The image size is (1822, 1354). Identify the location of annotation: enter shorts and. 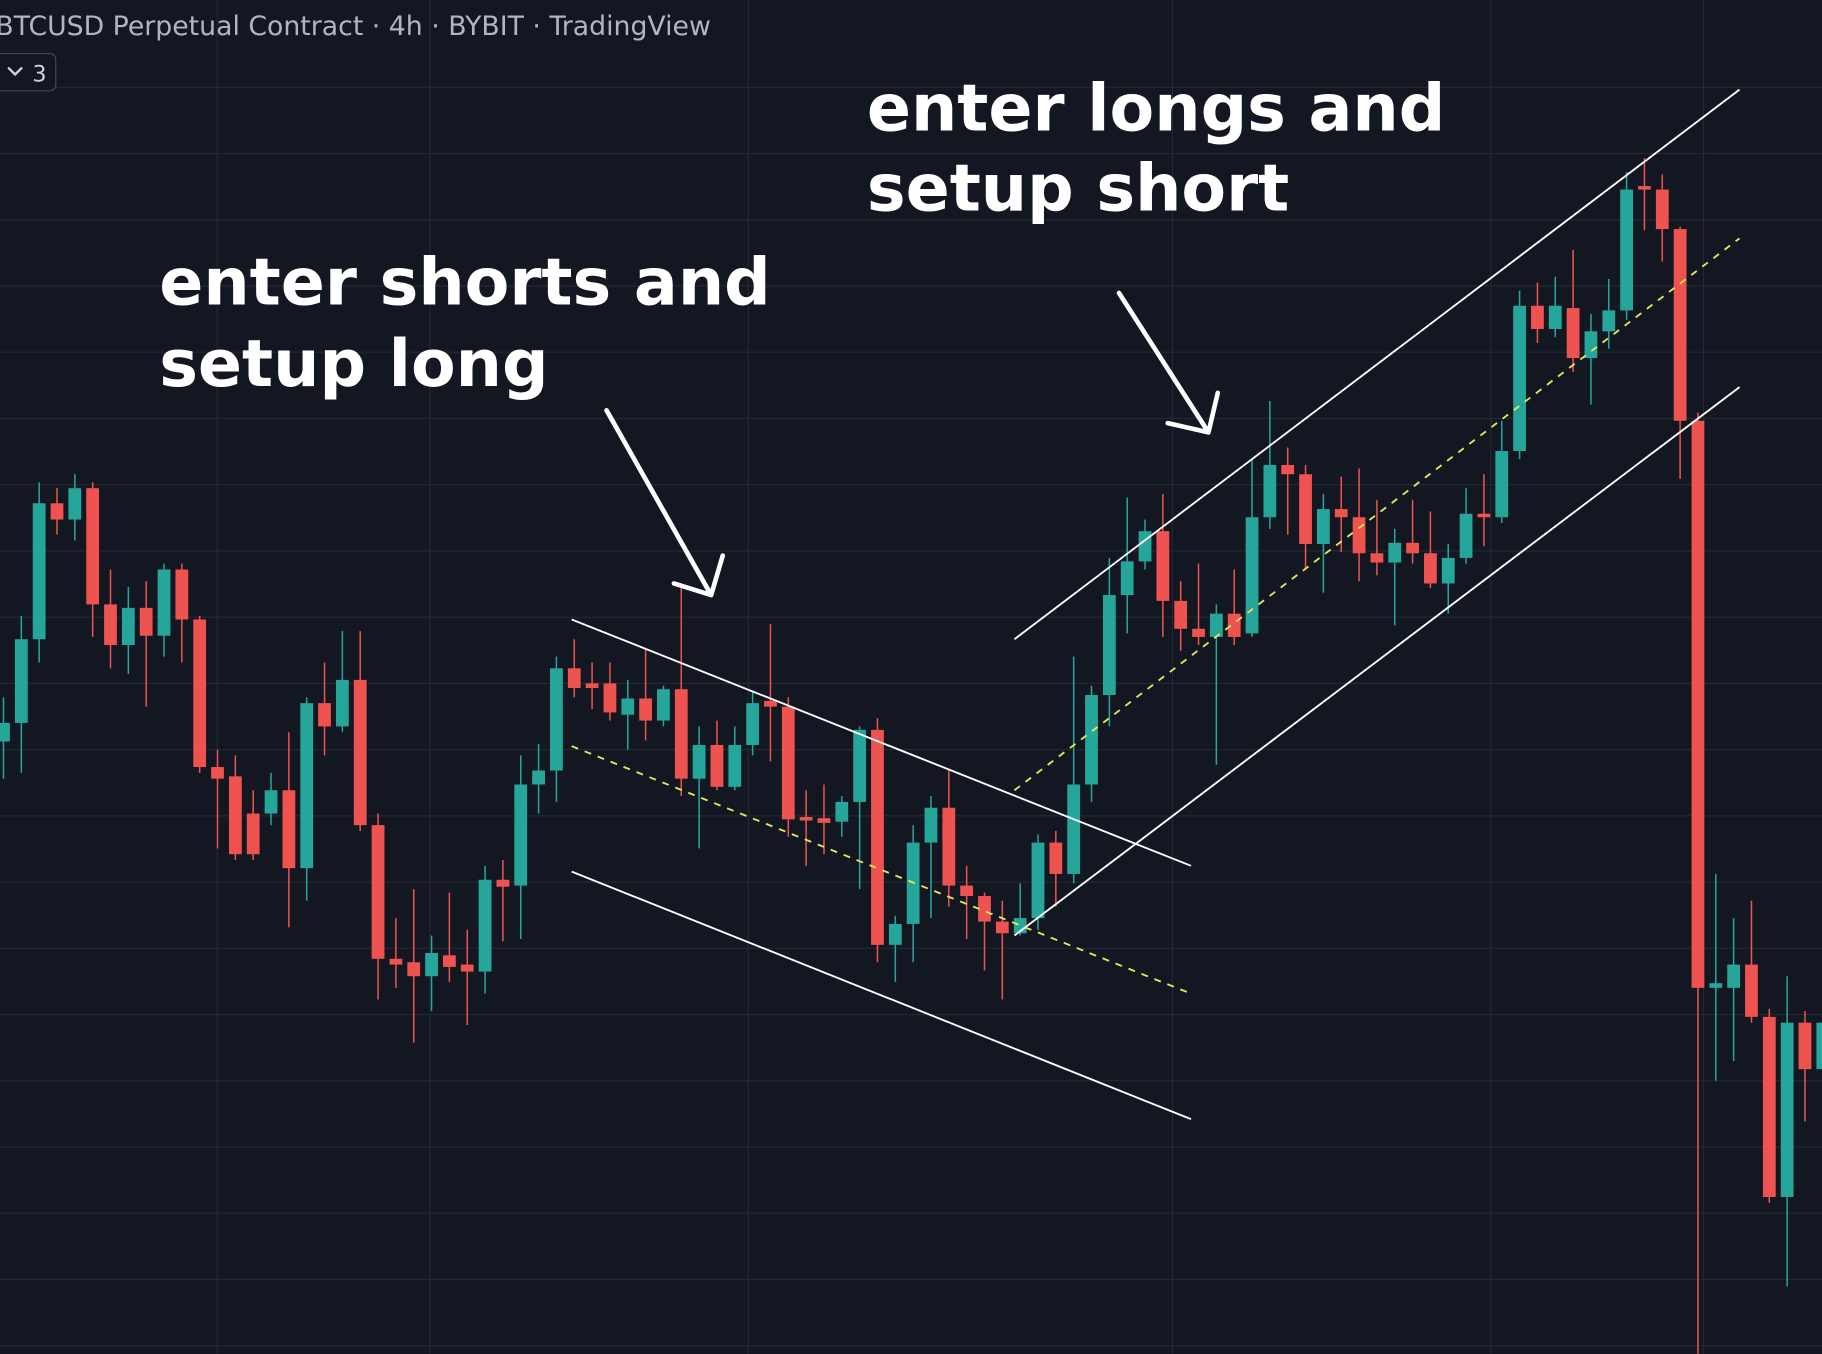
(465, 283).